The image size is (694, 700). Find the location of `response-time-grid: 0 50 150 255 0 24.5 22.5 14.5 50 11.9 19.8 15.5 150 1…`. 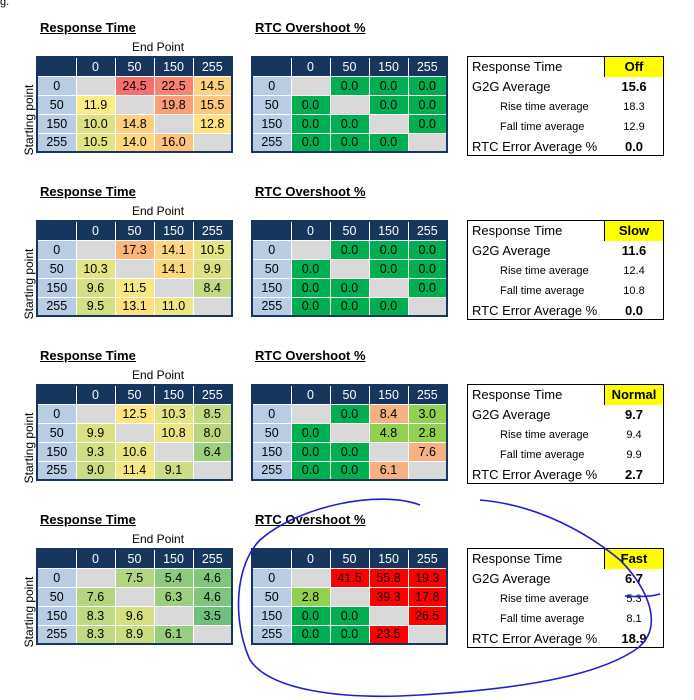

response-time-grid: 0 50 150 255 0 24.5 22.5 14.5 50 11.9 19.8 15.5 150 1… is located at coordinates (134, 104).